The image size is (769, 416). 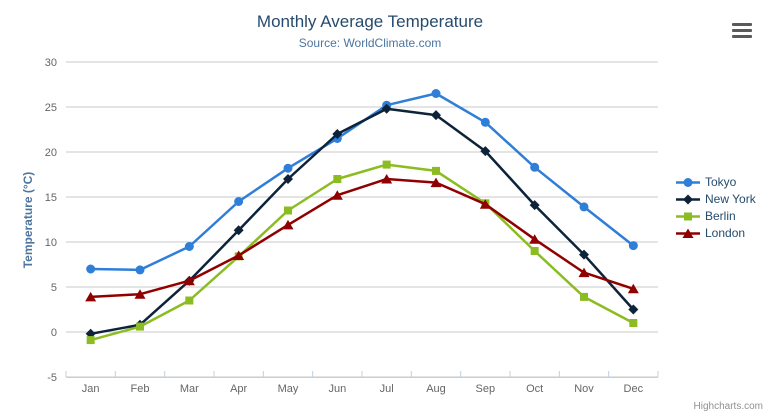 I want to click on x-tick-label: May, so click(x=288, y=389).